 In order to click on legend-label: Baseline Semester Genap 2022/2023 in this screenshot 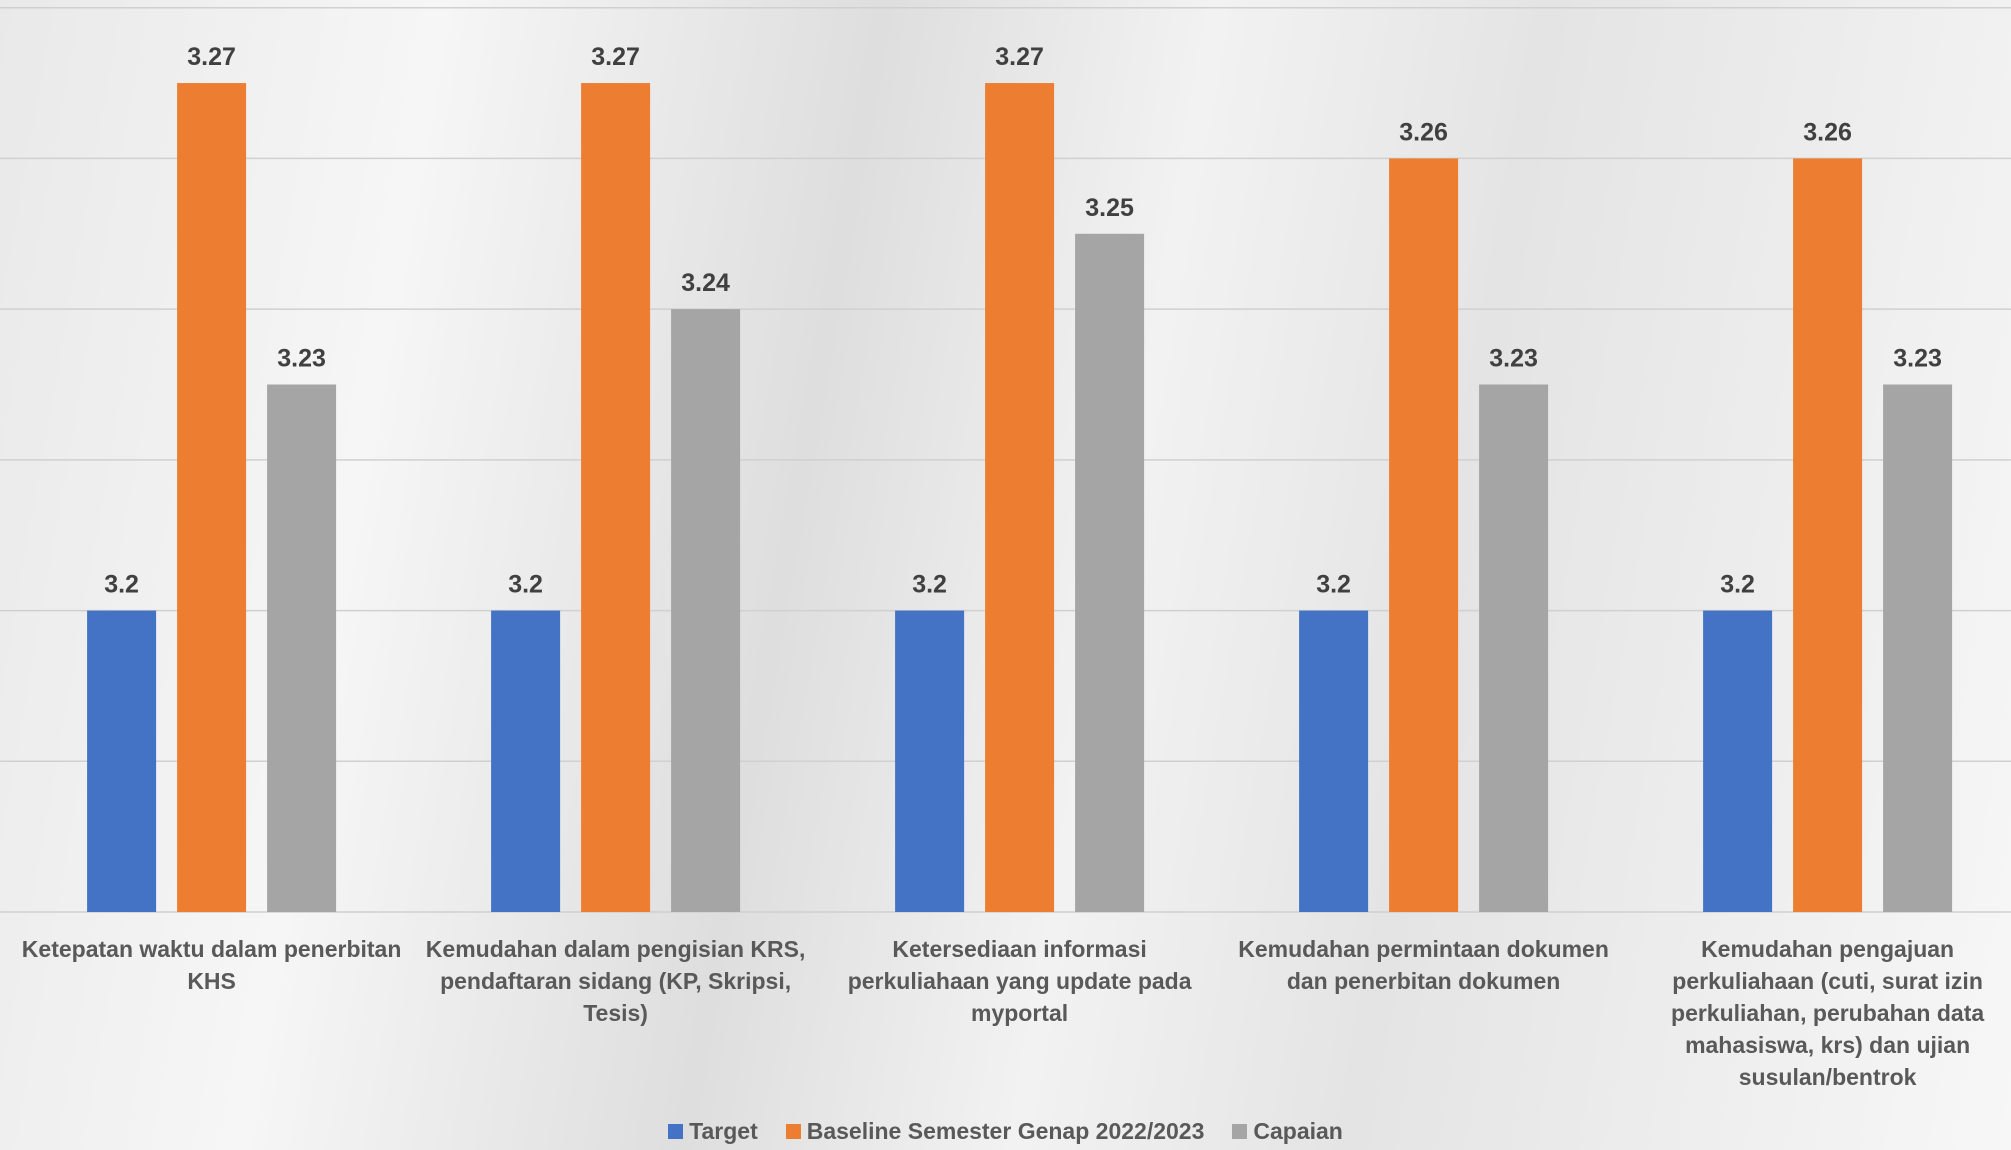, I will do `click(1005, 1131)`.